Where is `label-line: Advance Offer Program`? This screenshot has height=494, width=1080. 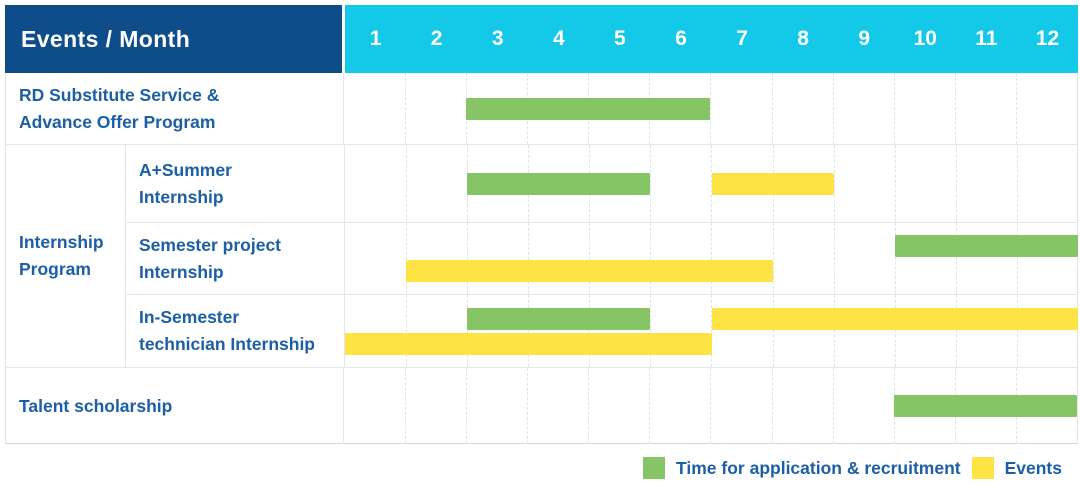
label-line: Advance Offer Program is located at coordinates (117, 121).